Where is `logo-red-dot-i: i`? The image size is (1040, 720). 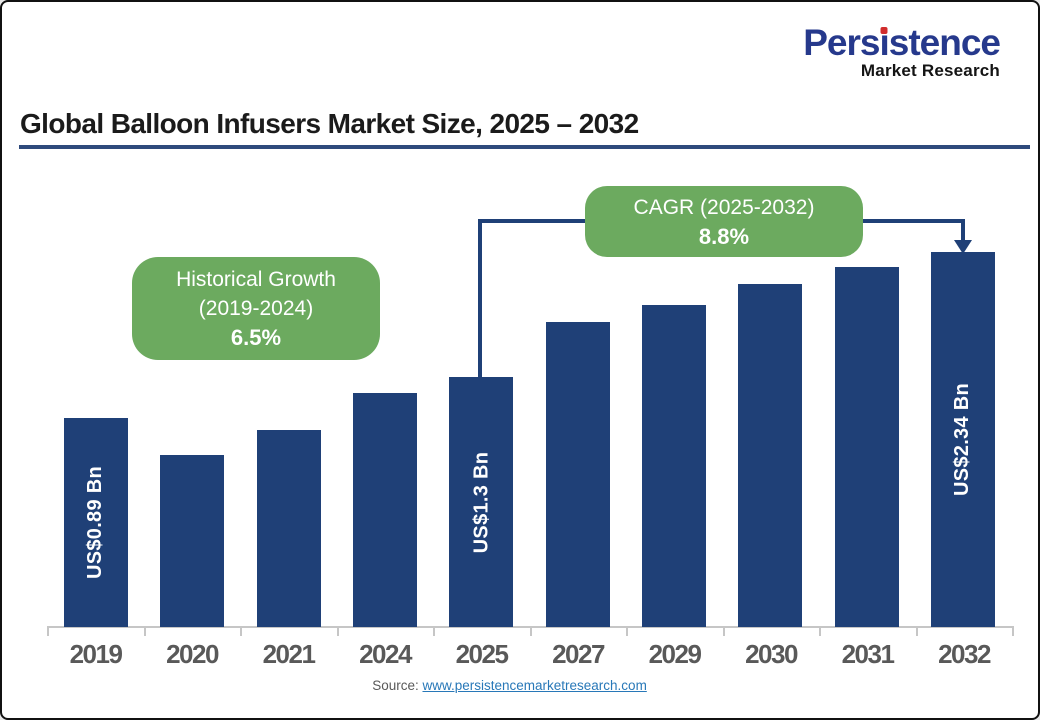
logo-red-dot-i: i is located at coordinates (884, 42).